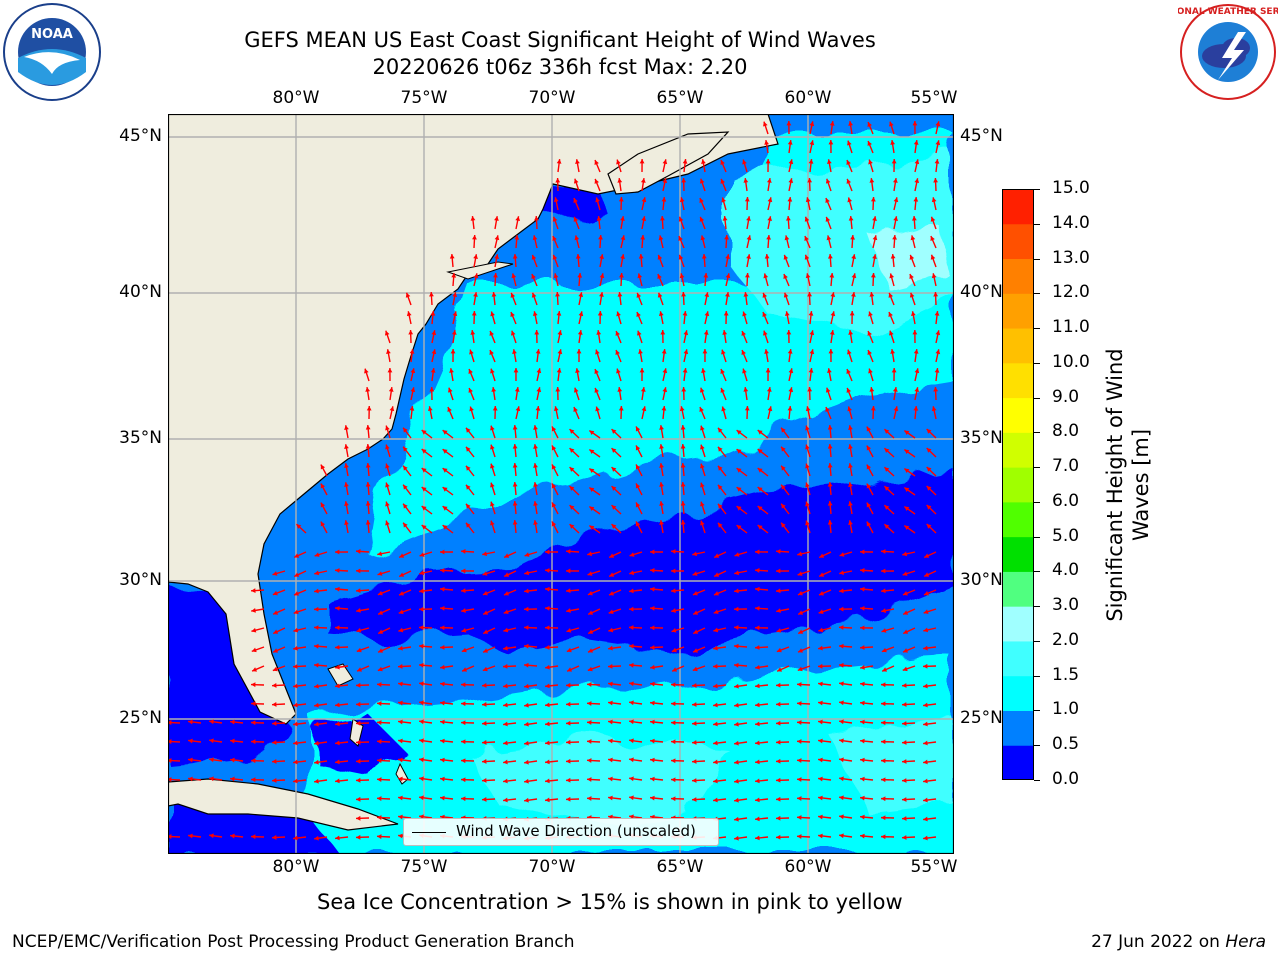 This screenshot has height=960, width=1280. I want to click on footer-date: 27 Jun 2022 on Hera, so click(1178, 942).